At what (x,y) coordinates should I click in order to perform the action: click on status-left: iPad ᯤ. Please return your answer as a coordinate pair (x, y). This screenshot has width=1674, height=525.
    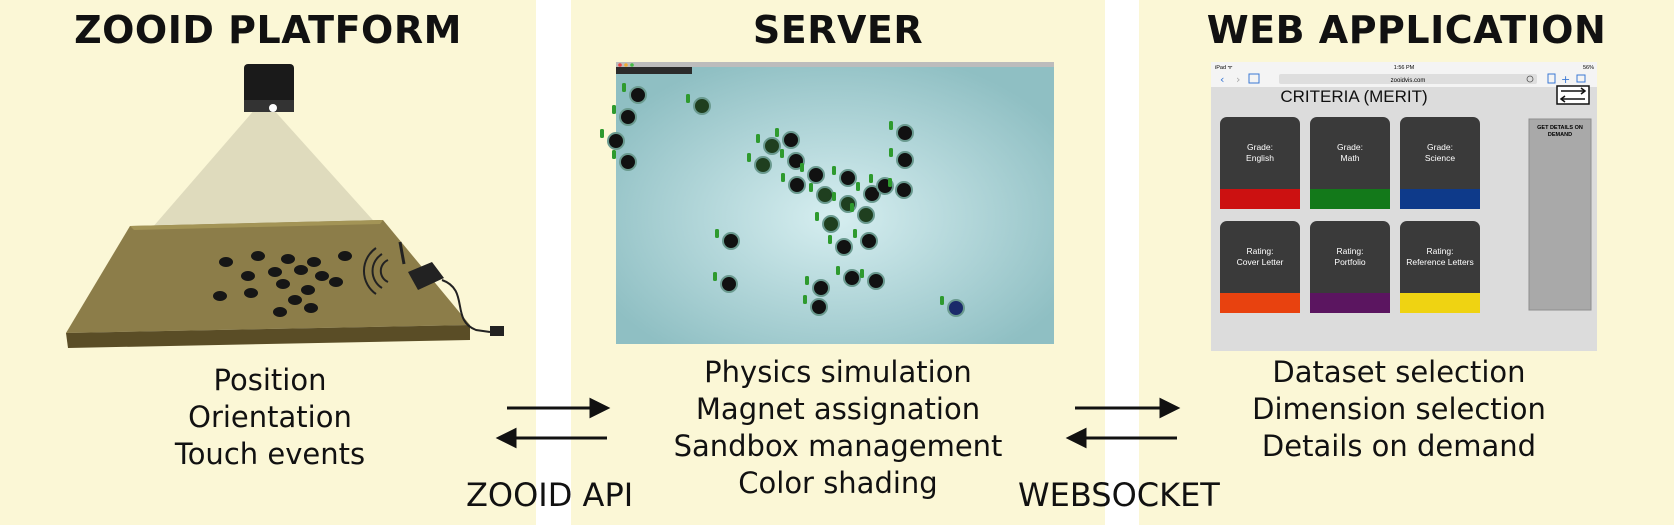
    Looking at the image, I should click on (1224, 68).